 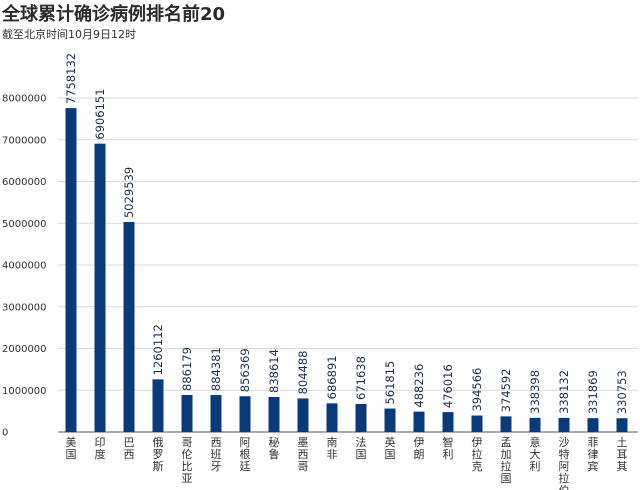 I want to click on x-tick-label: 法国, so click(x=361, y=448).